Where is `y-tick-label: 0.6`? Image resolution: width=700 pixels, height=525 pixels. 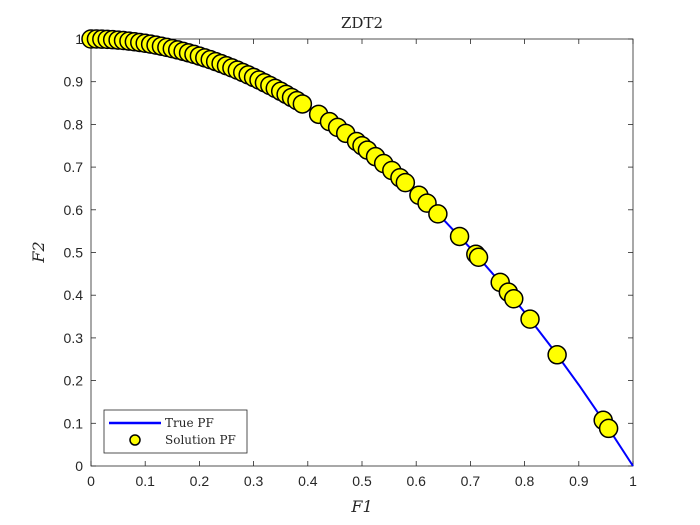 y-tick-label: 0.6 is located at coordinates (74, 210).